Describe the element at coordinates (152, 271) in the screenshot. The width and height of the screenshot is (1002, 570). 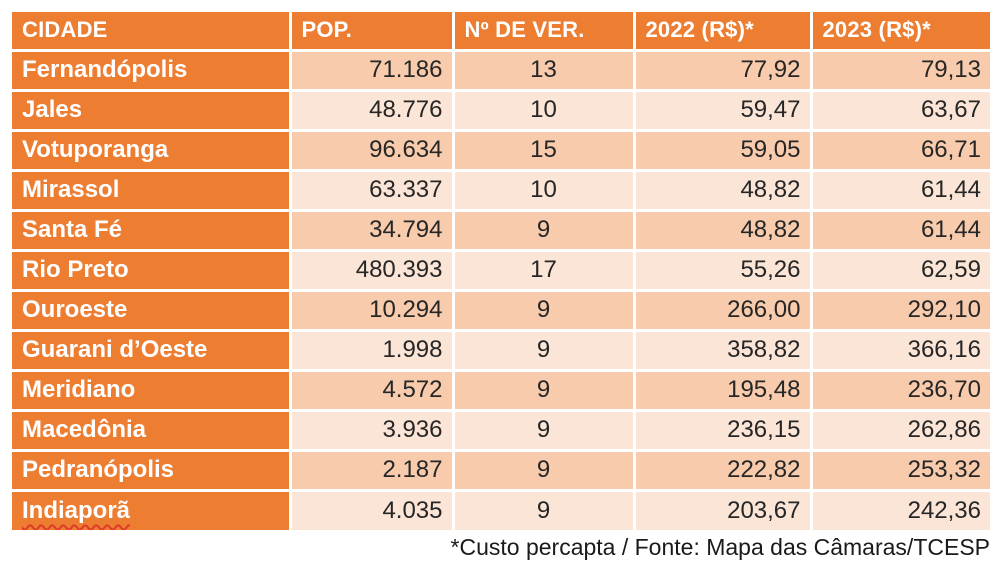
I see `city-cell: Rio Preto` at that location.